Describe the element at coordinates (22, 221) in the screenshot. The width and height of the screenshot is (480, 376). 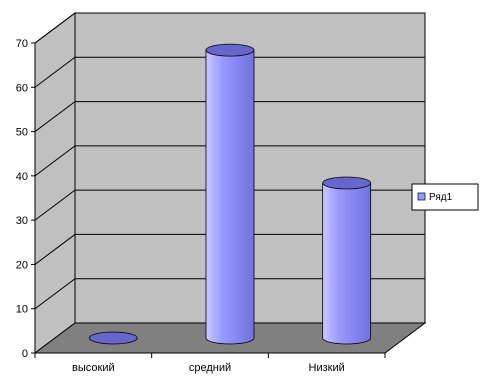
I see `y-tick-label: 30` at that location.